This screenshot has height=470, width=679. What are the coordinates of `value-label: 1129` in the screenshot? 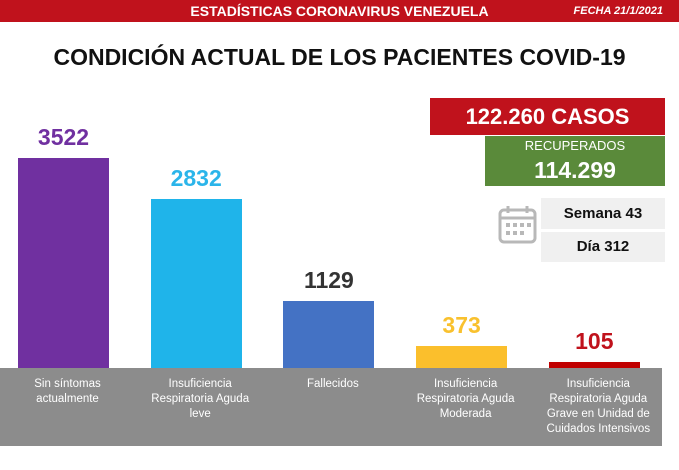 It's located at (328, 279).